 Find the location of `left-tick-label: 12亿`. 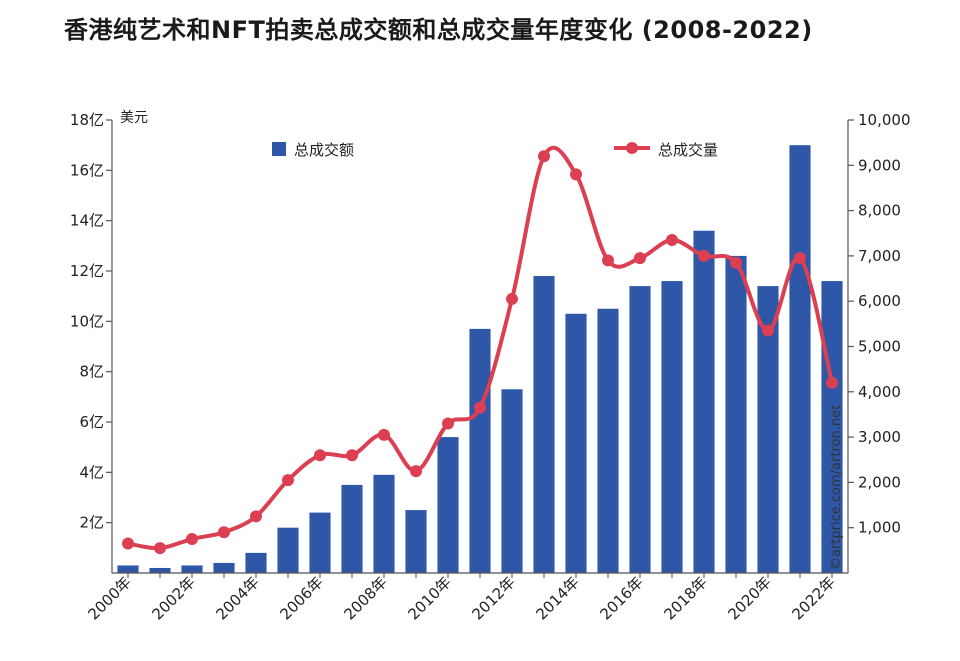

left-tick-label: 12亿 is located at coordinates (87, 271).